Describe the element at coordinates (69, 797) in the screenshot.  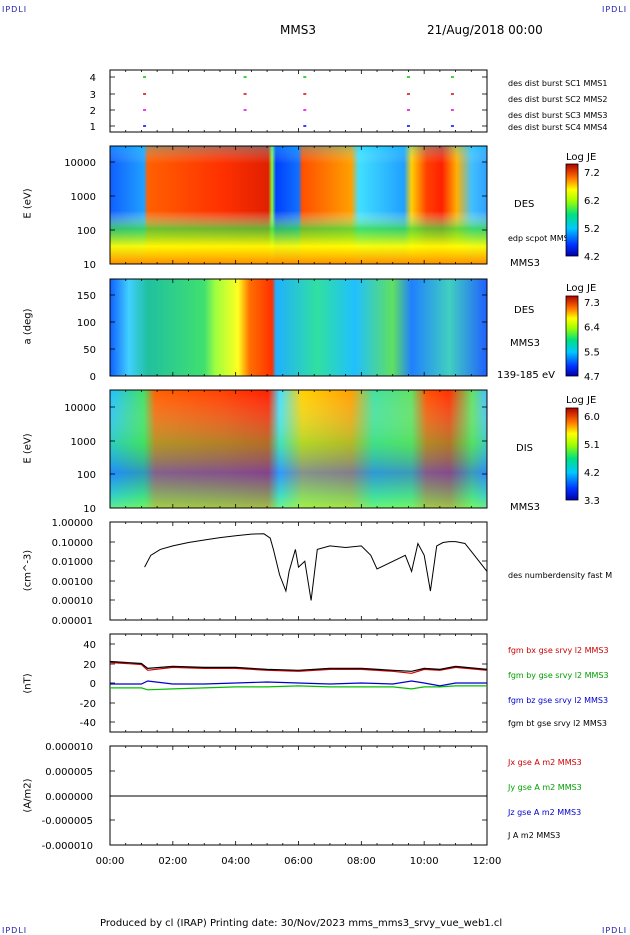
I see `current-ytick-label: 0.000000` at that location.